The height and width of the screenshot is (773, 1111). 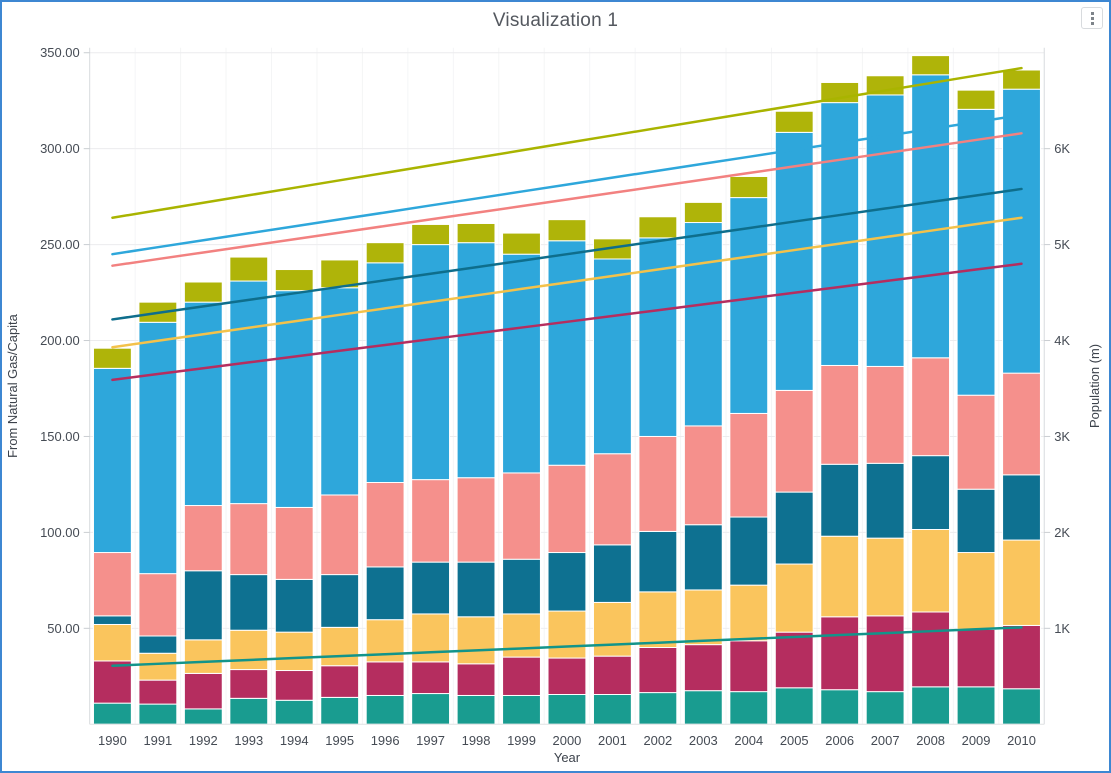 What do you see at coordinates (521, 586) in the screenshot?
I see `bar-segment-darkpetrol-1999` at bounding box center [521, 586].